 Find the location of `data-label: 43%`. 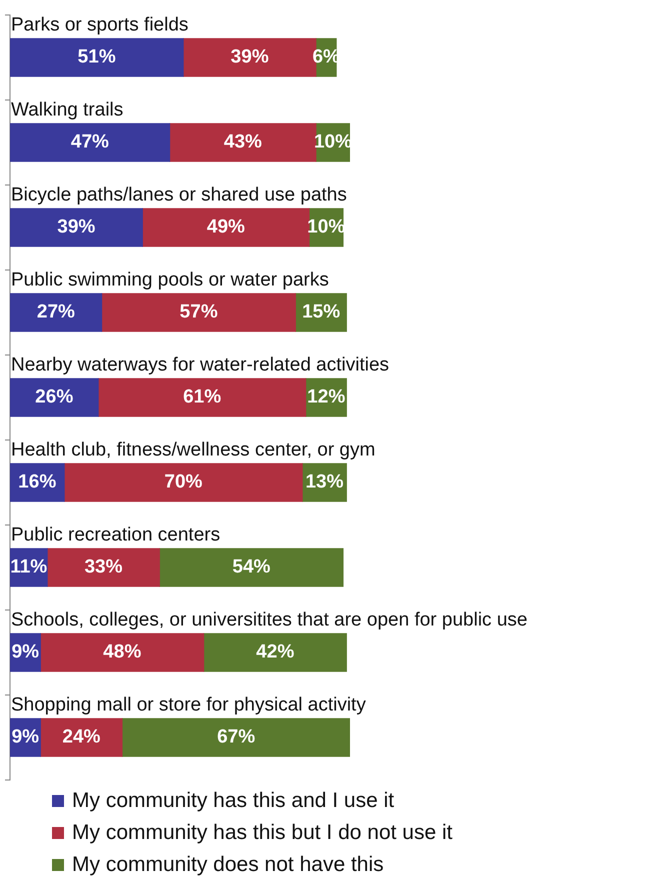

data-label: 43% is located at coordinates (243, 142).